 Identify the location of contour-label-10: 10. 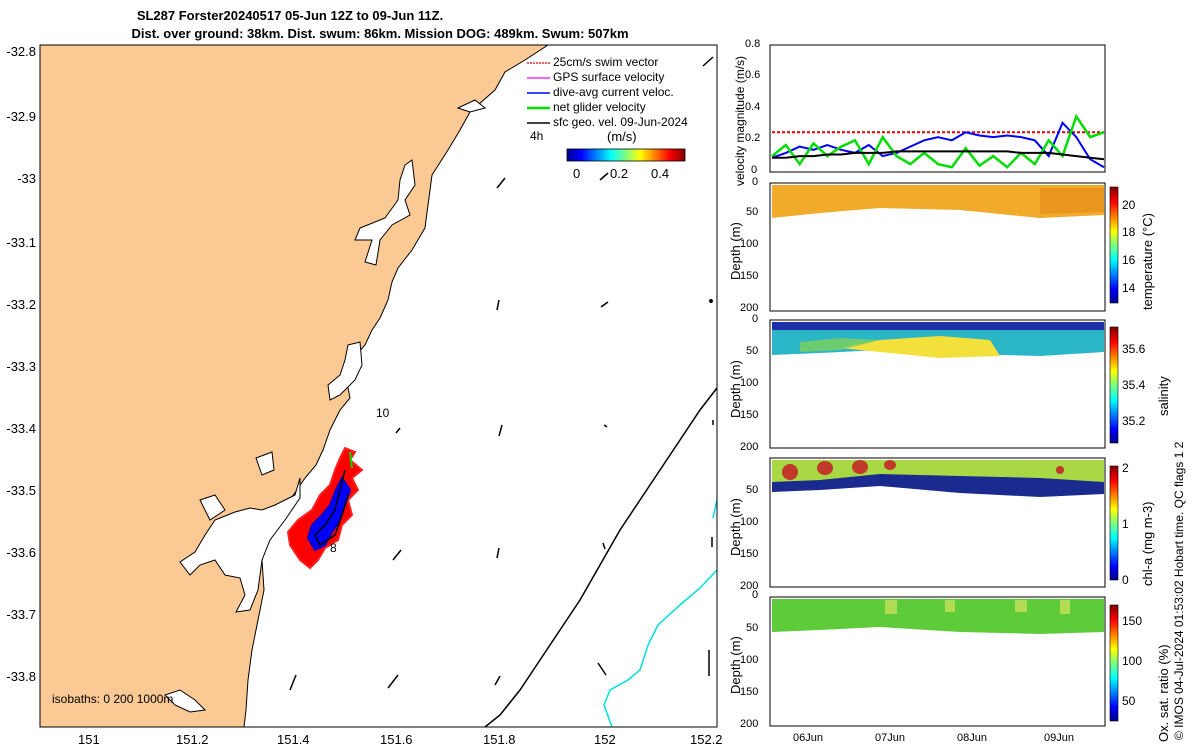
(383, 413).